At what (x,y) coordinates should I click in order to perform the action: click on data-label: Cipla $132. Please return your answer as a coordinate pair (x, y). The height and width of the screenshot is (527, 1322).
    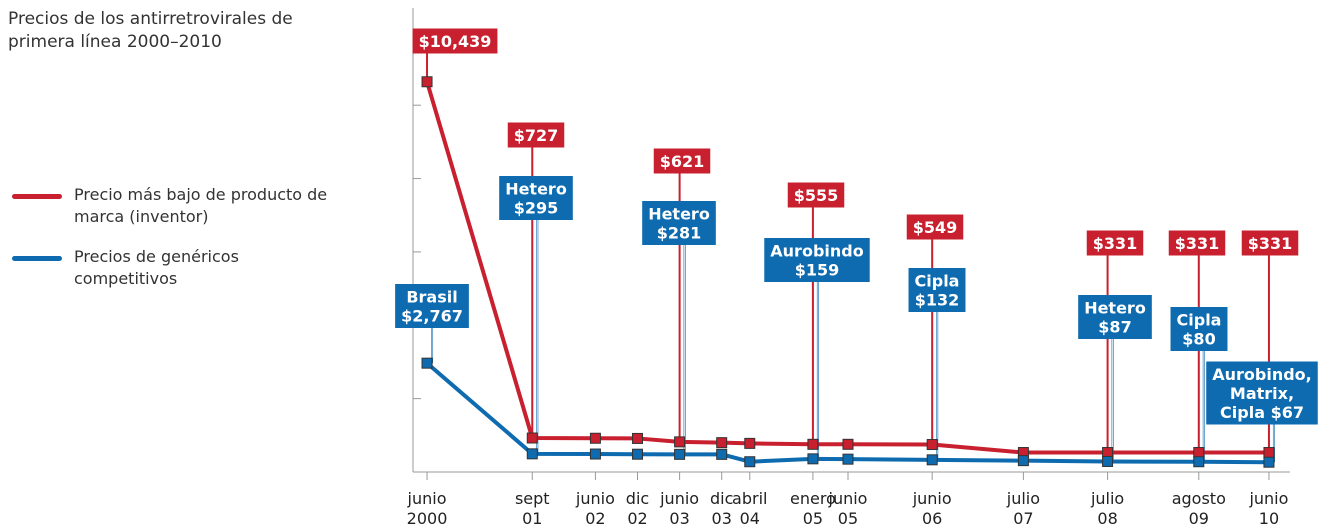
    Looking at the image, I should click on (937, 290).